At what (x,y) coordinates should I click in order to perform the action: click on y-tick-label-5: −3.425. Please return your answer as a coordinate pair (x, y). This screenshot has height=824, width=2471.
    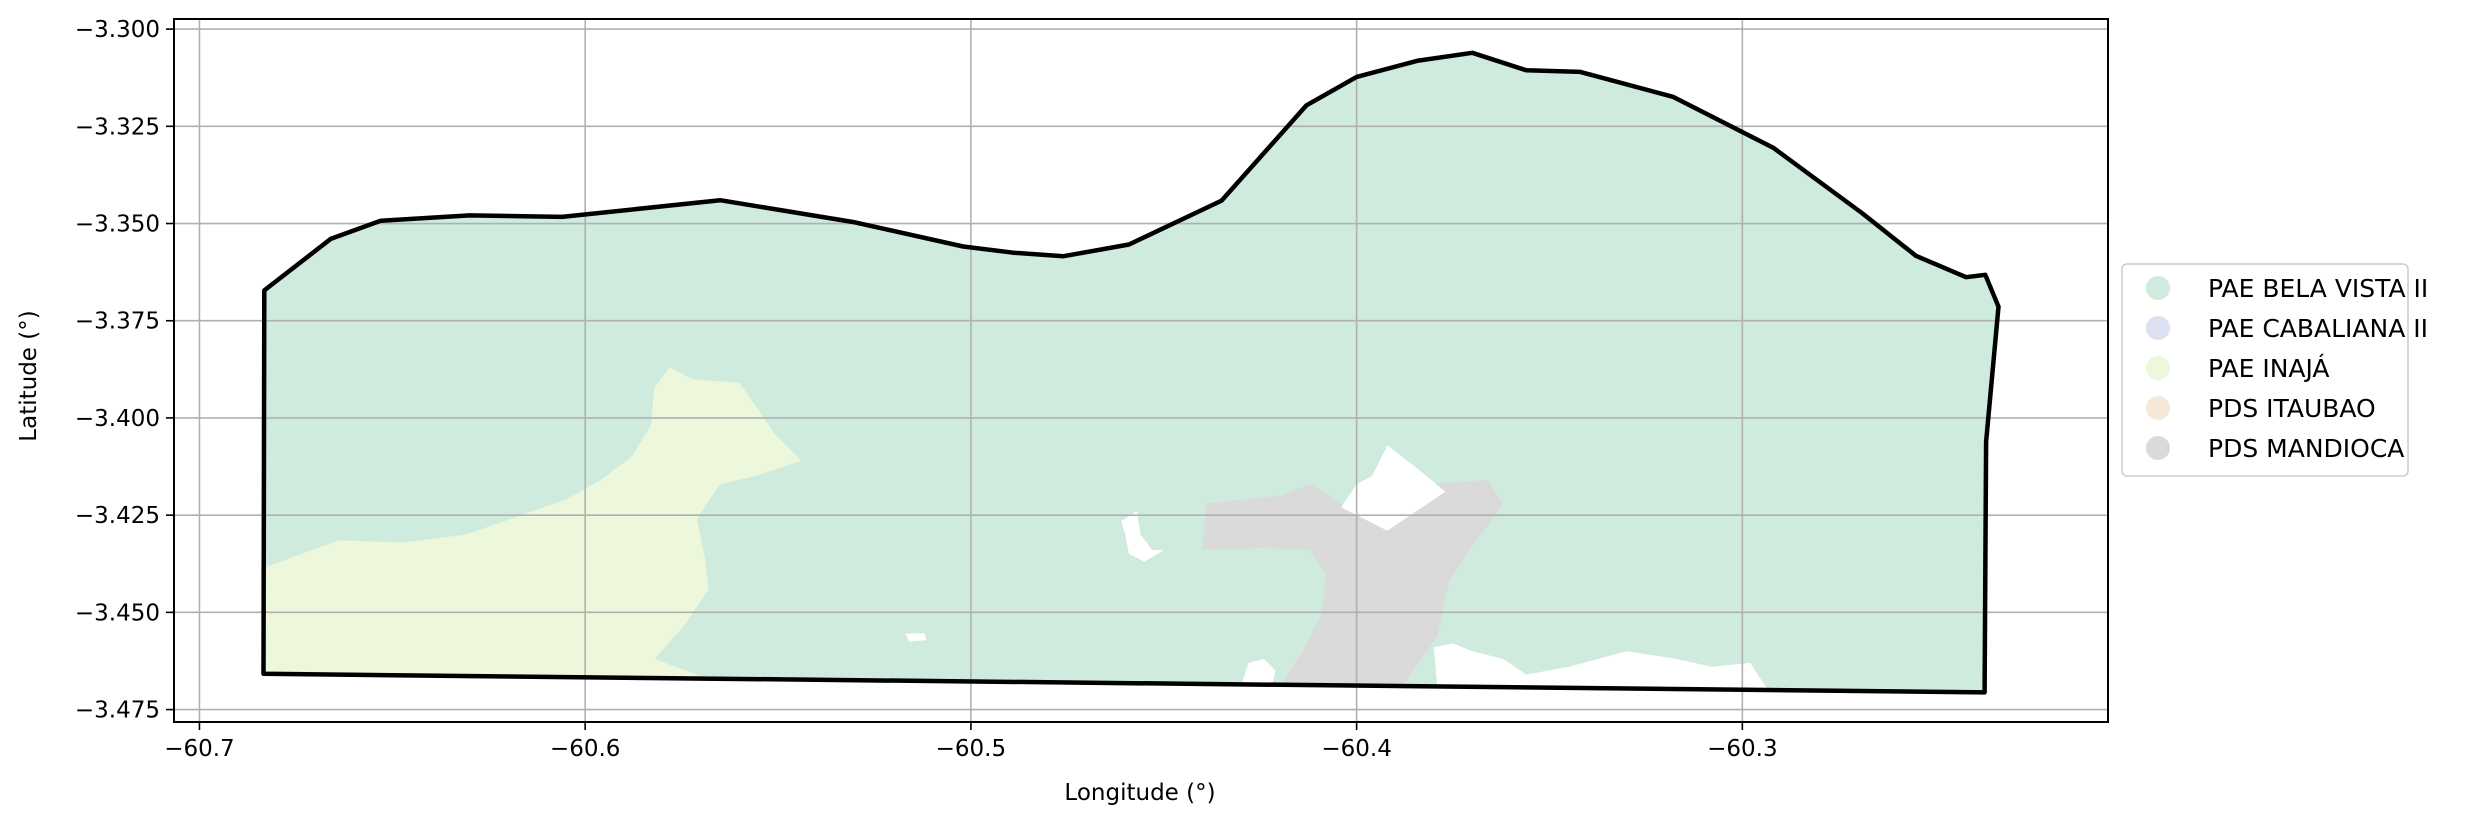
    Looking at the image, I should click on (117, 516).